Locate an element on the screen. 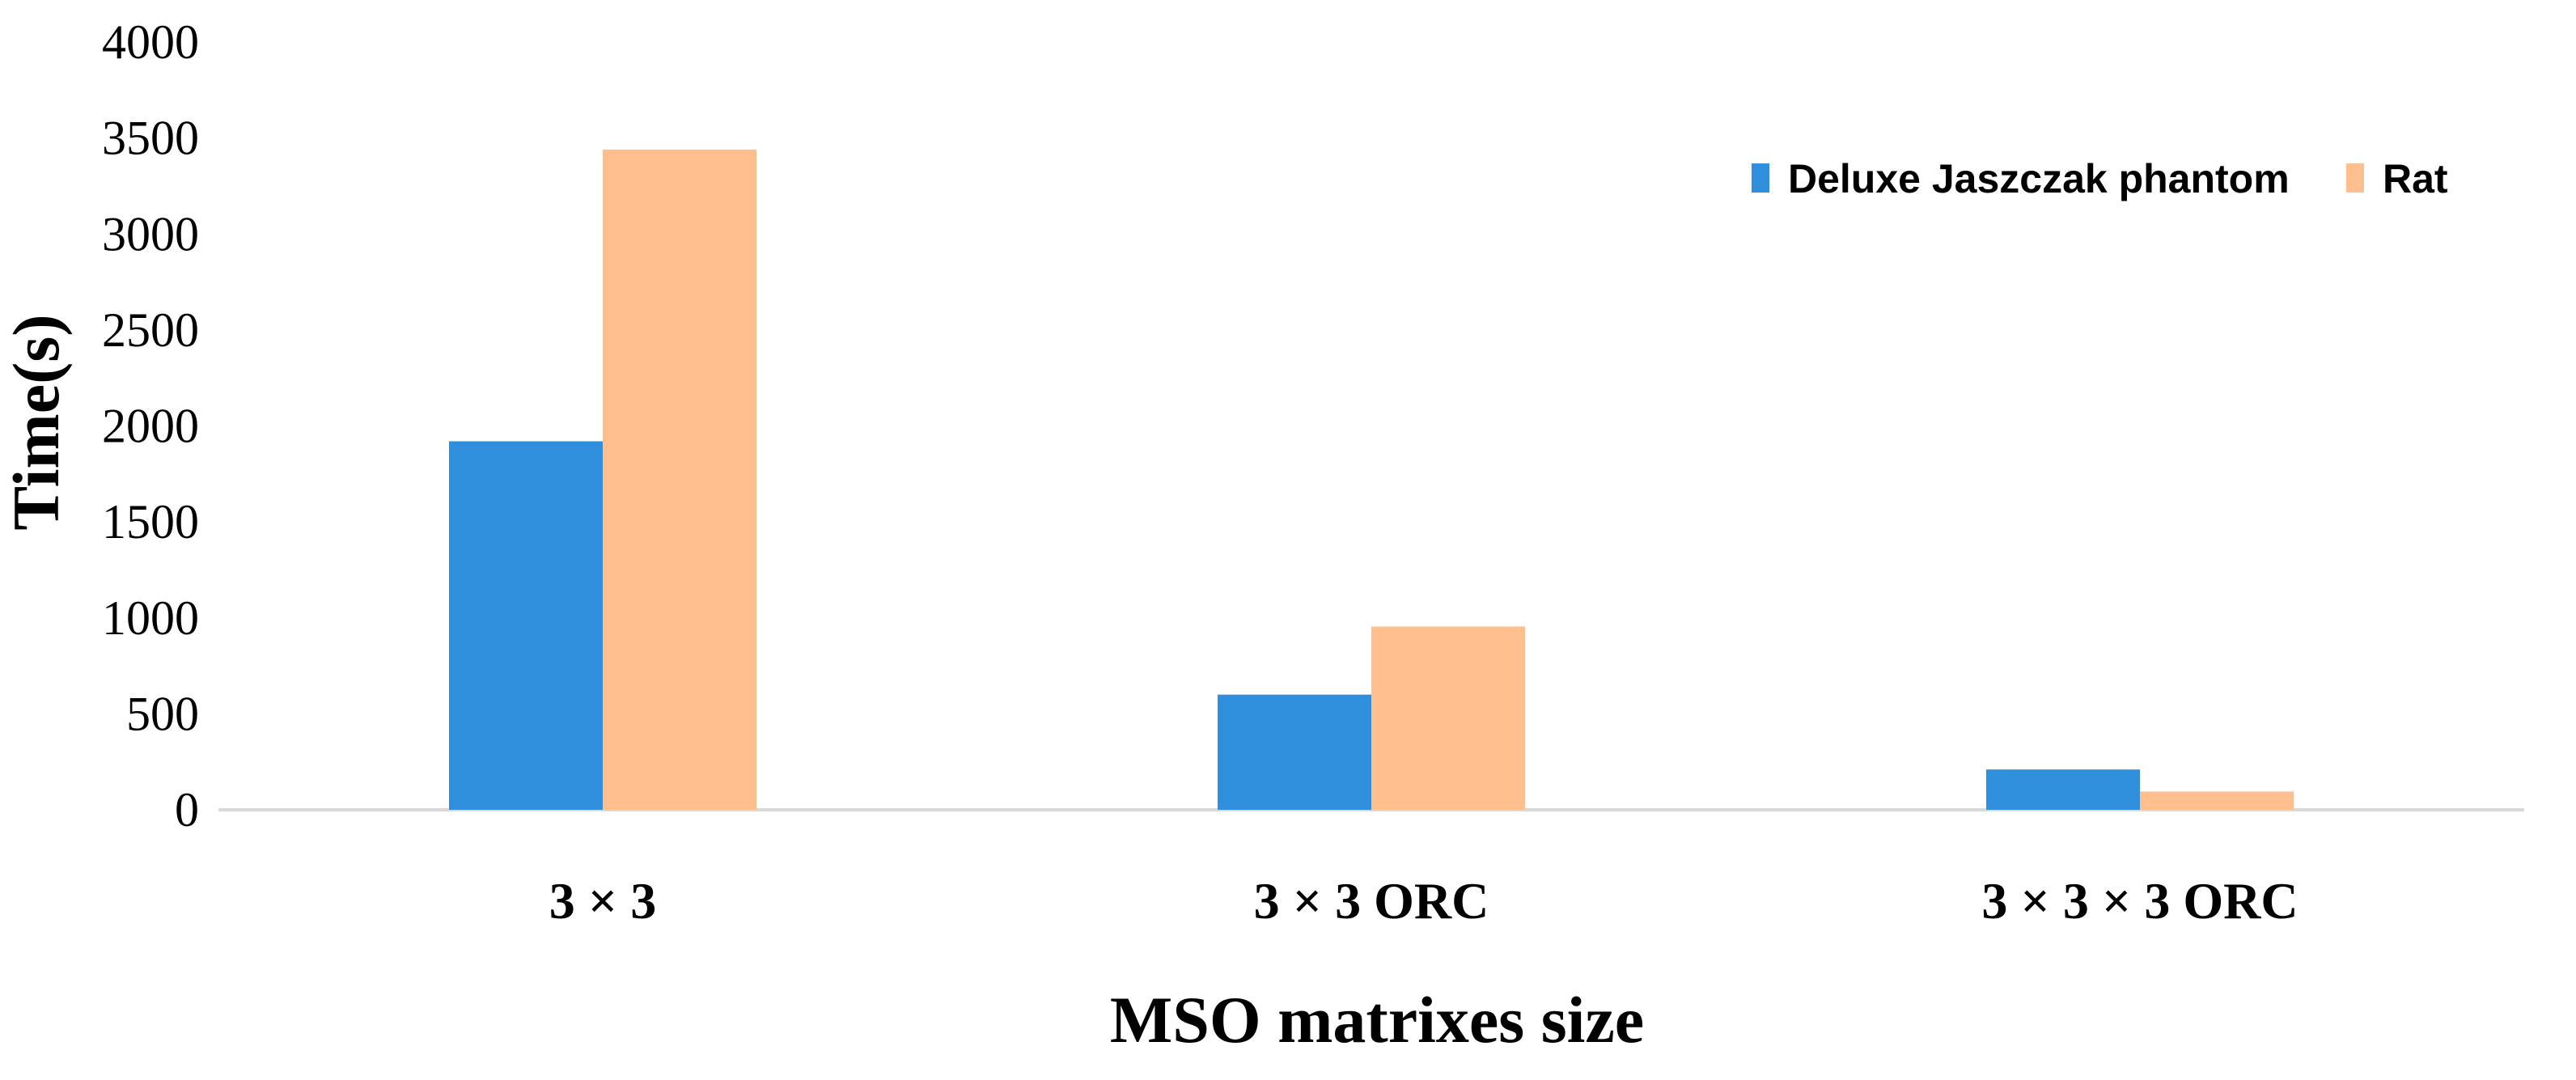  x-category-label: 3 × 3 is located at coordinates (602, 901).